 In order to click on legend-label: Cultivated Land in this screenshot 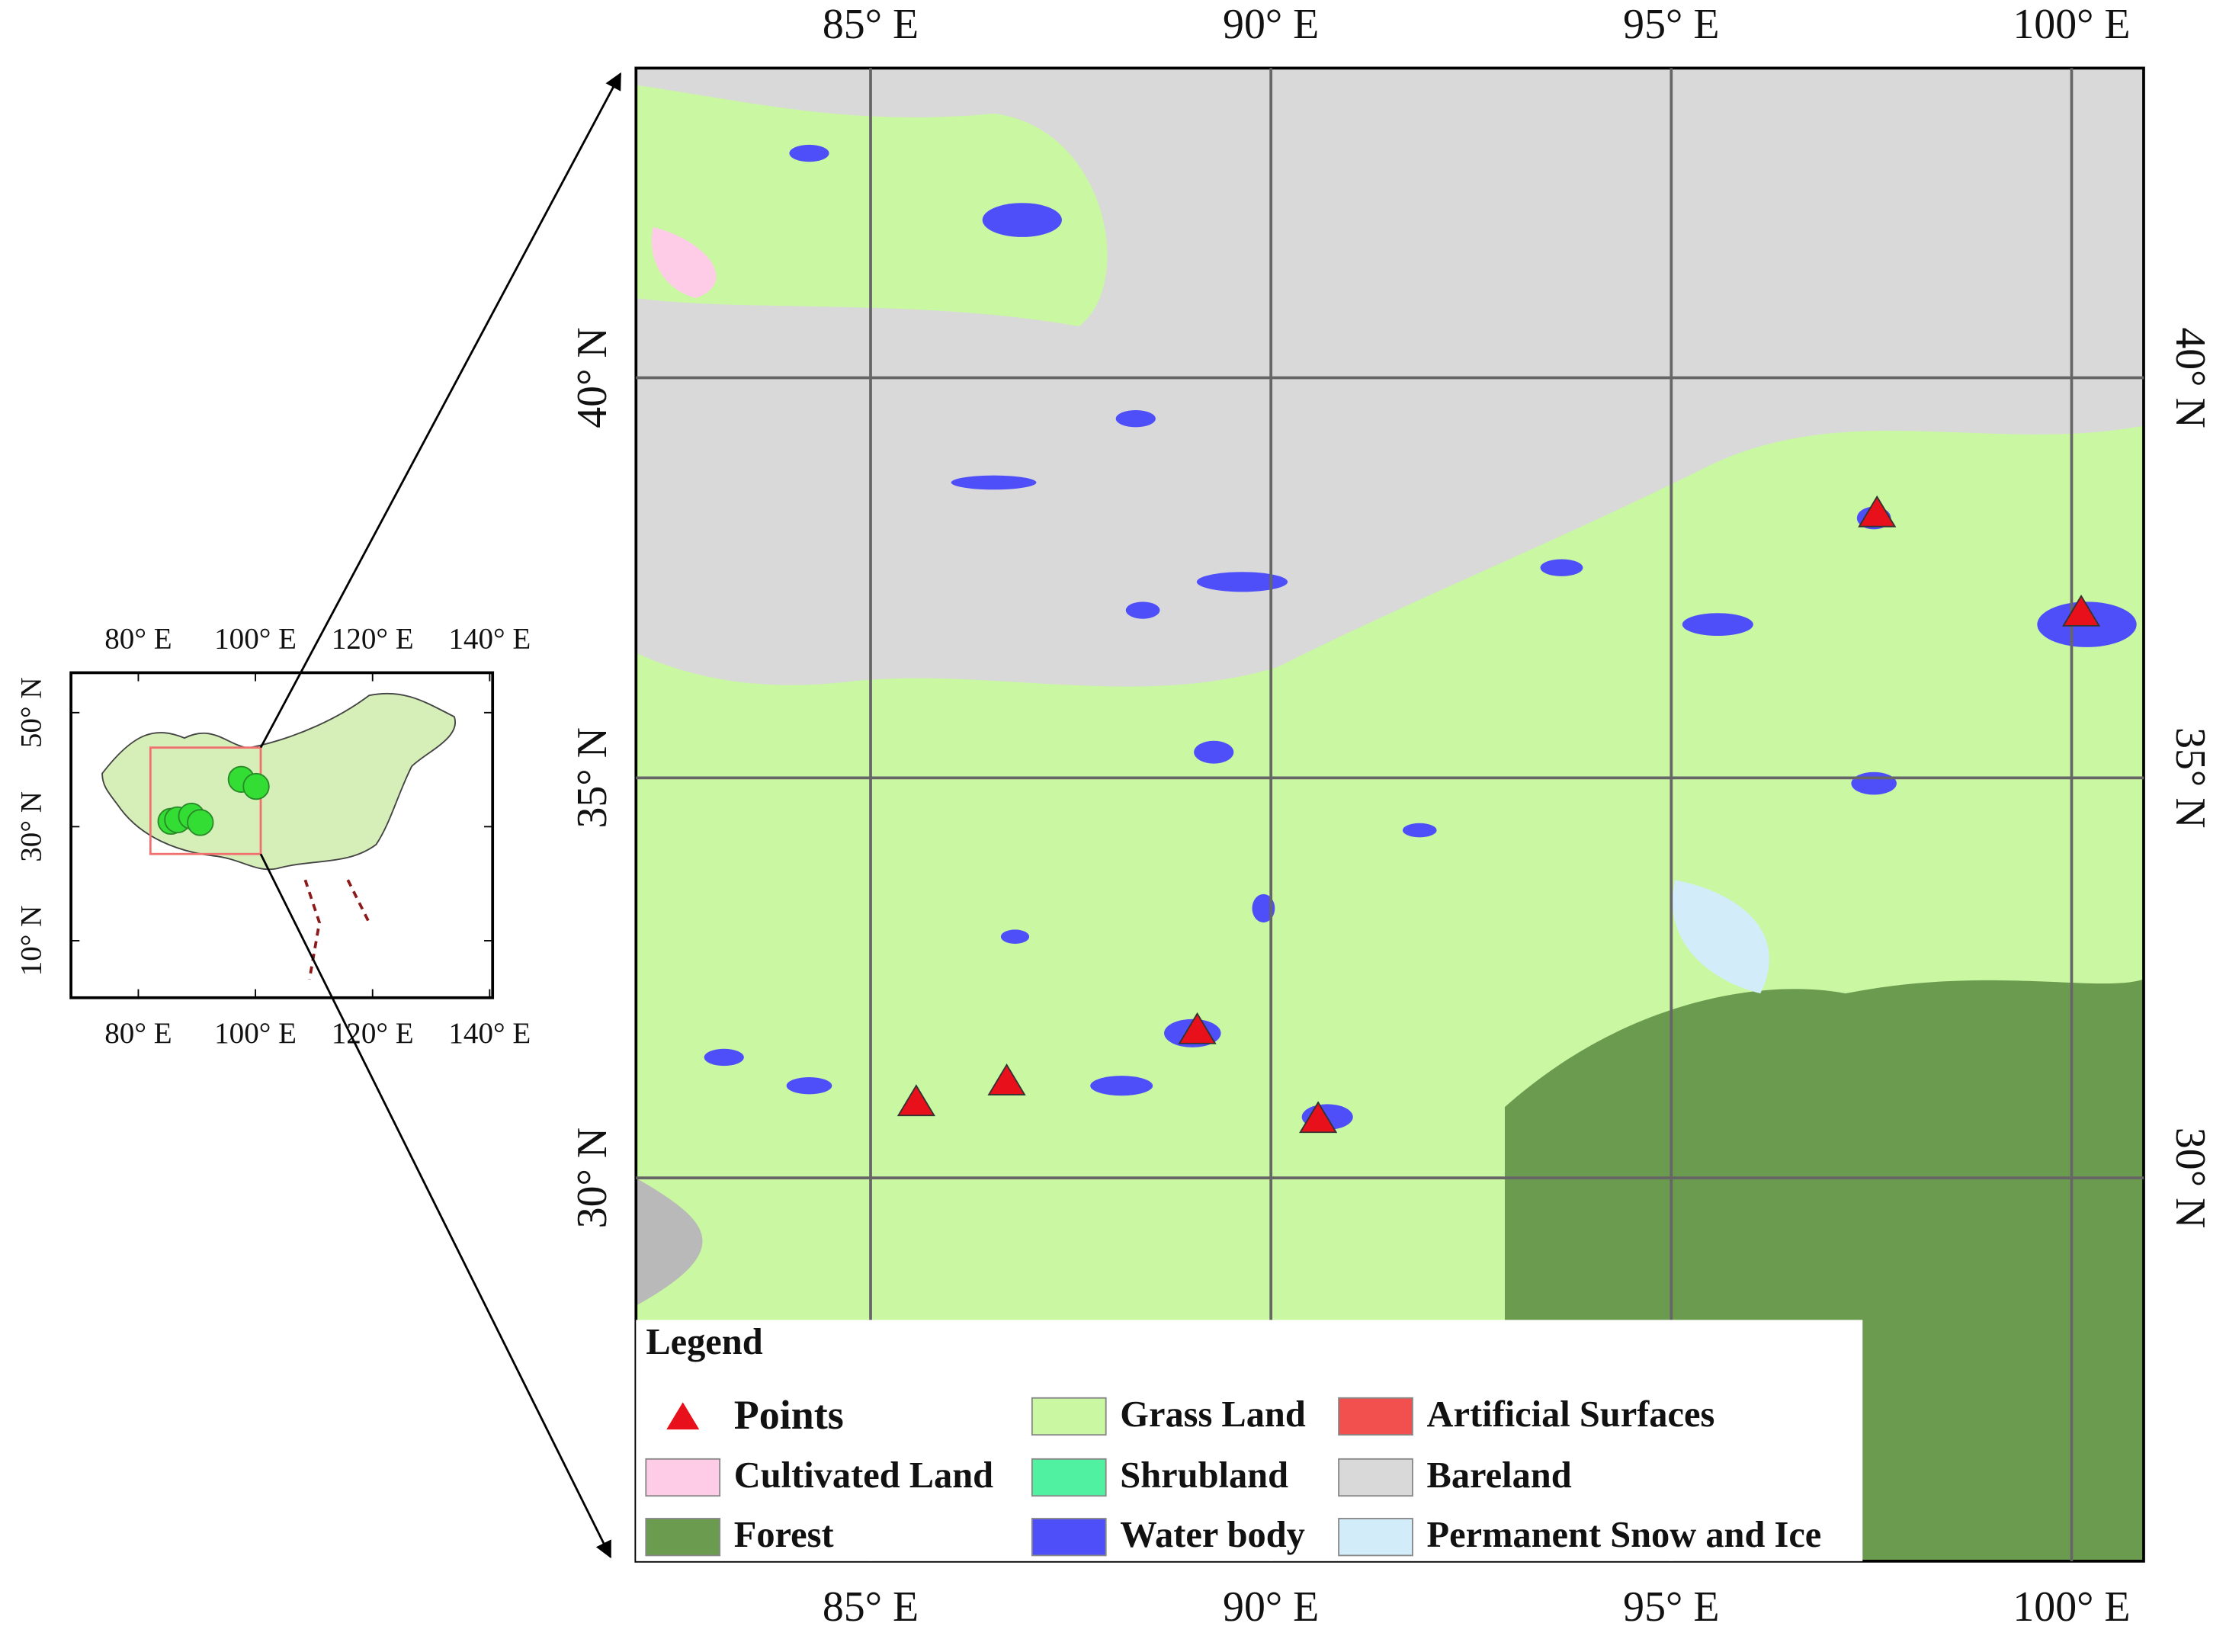, I will do `click(863, 1476)`.